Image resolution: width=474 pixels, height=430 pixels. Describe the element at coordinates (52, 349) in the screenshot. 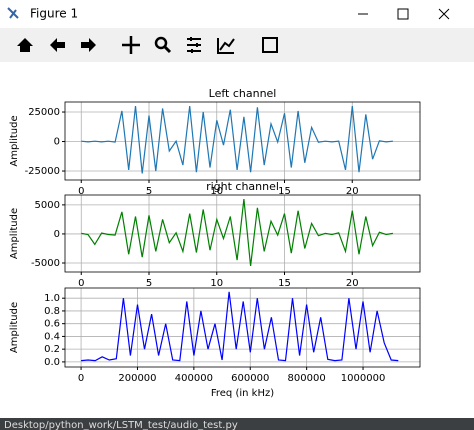

I see `y-tick-label: 0.2` at that location.